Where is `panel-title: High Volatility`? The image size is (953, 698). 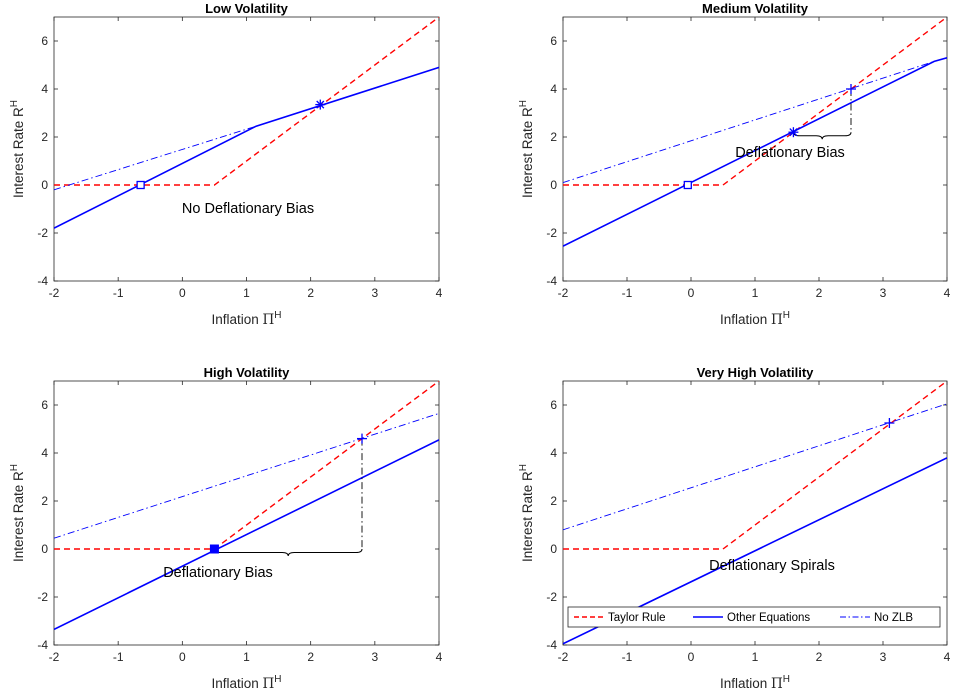
panel-title: High Volatility is located at coordinates (247, 372).